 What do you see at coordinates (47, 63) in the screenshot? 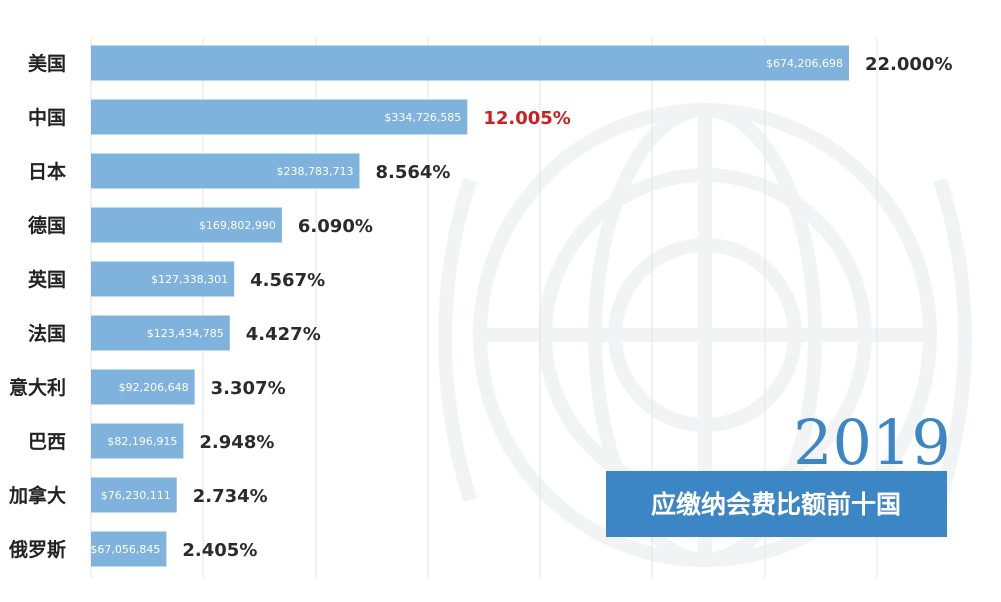
I see `category-label-0: 美国` at bounding box center [47, 63].